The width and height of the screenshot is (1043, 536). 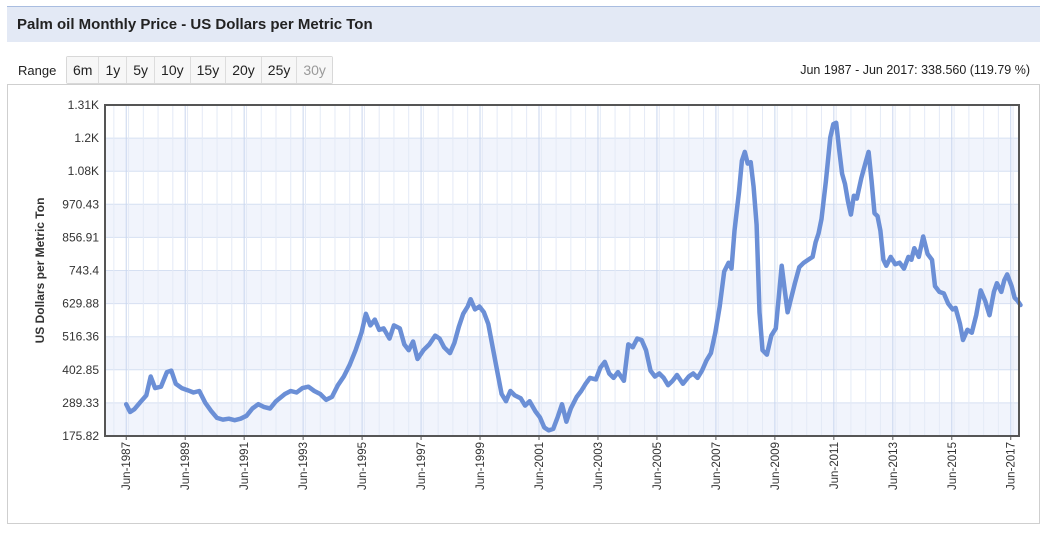 I want to click on x-tick-label: Jun-2007, so click(x=717, y=466).